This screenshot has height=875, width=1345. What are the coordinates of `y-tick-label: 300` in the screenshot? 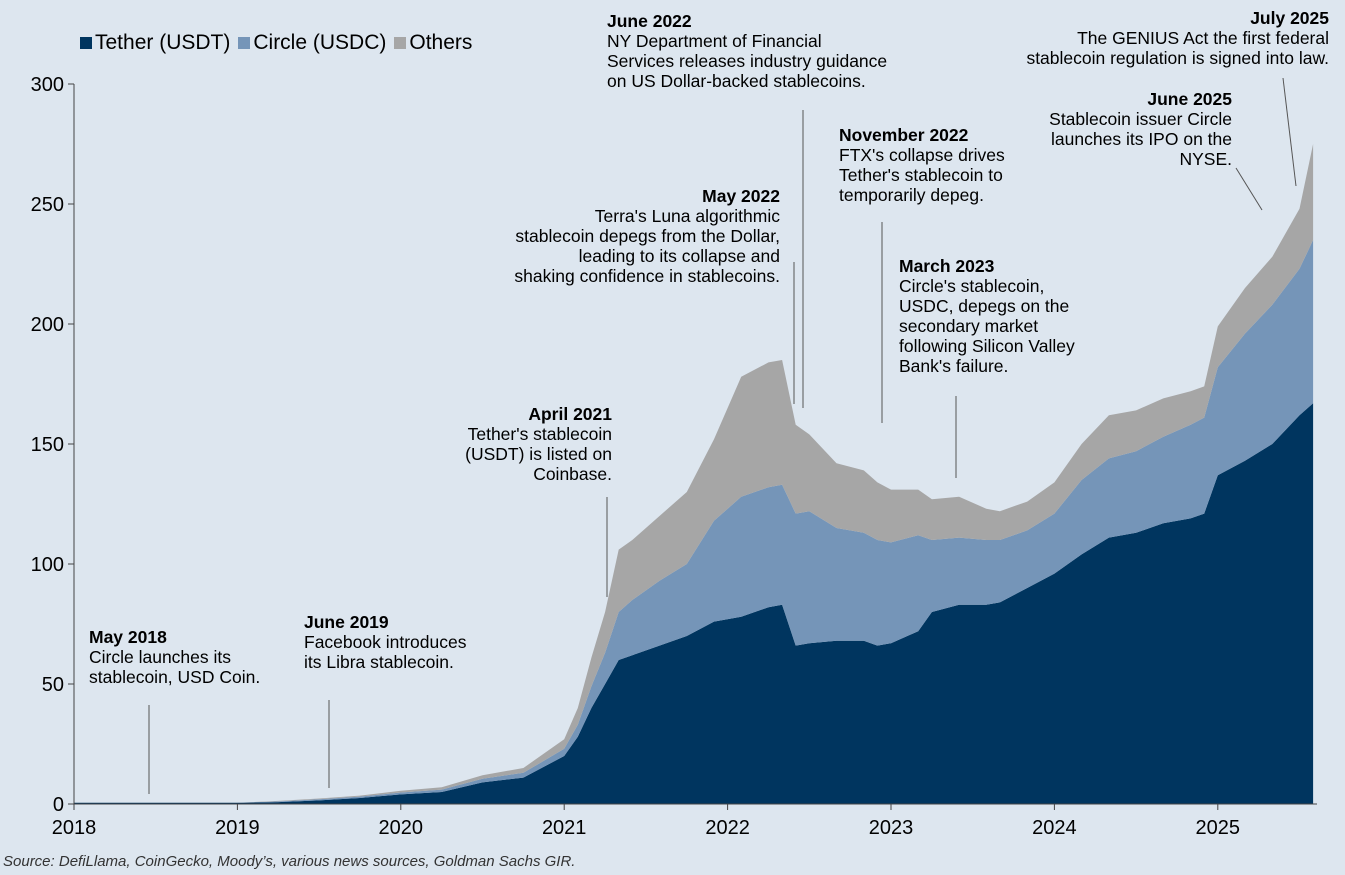 It's located at (47, 85).